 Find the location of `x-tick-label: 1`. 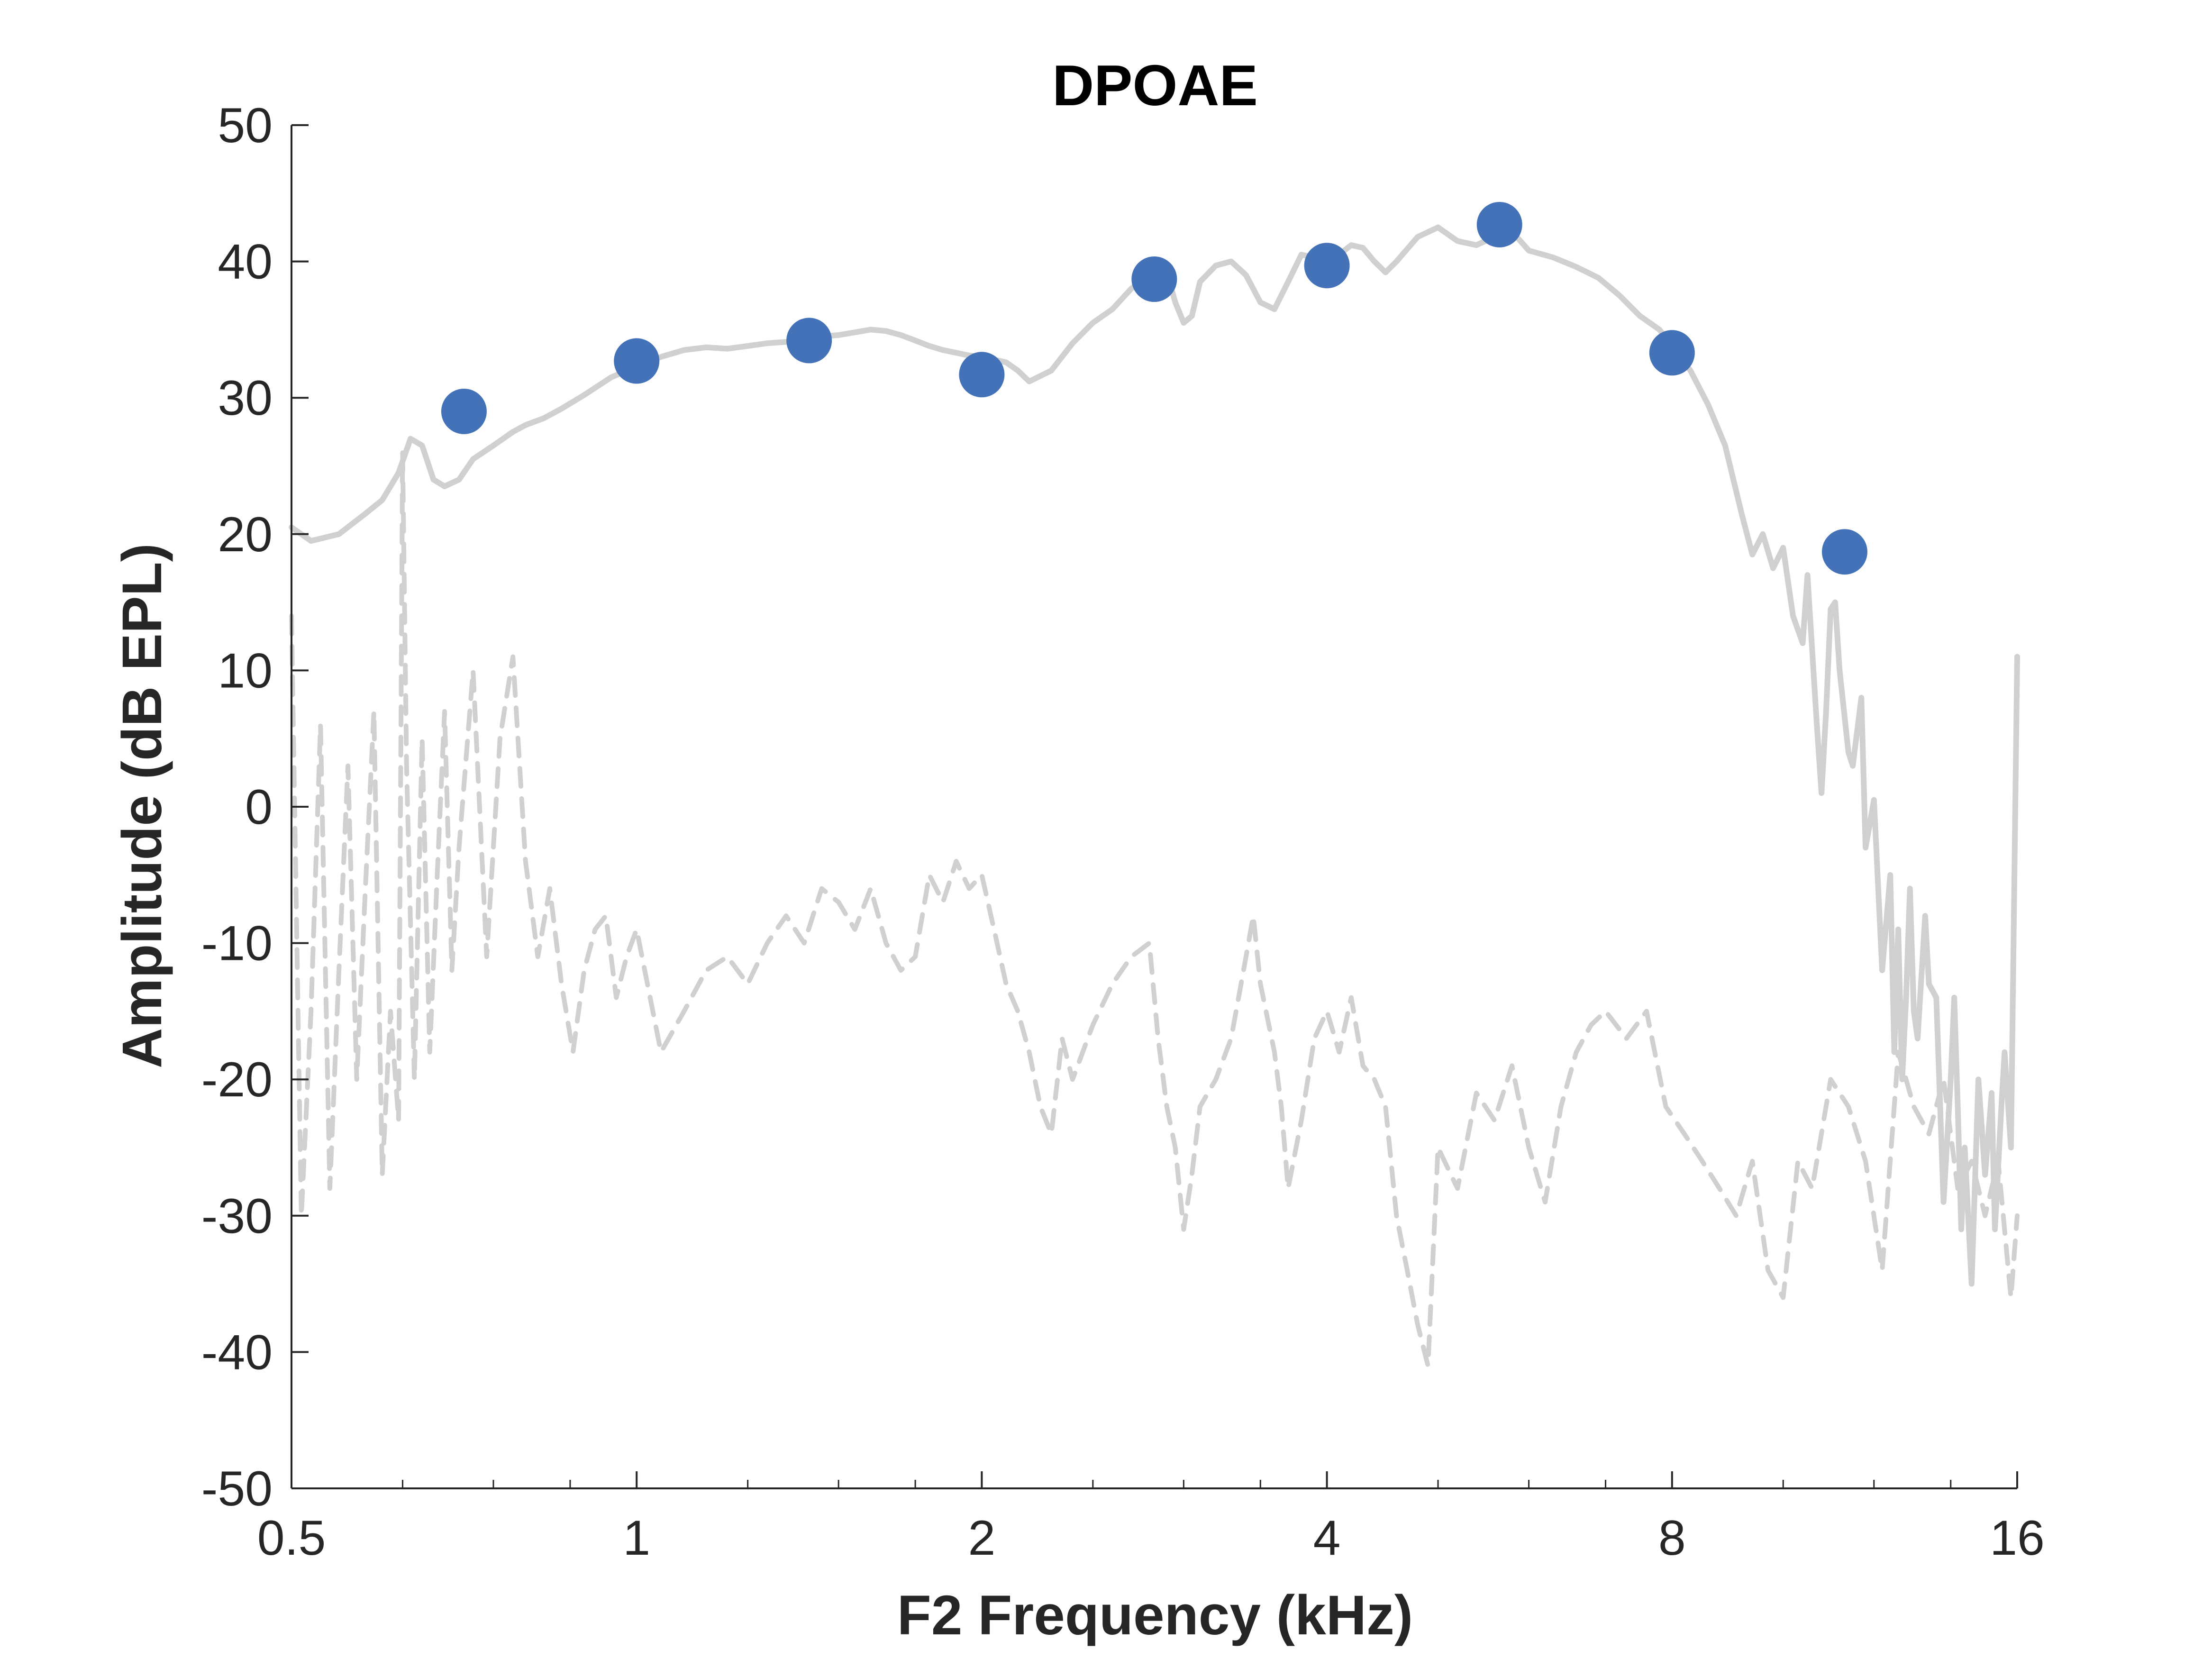

x-tick-label: 1 is located at coordinates (636, 1538).